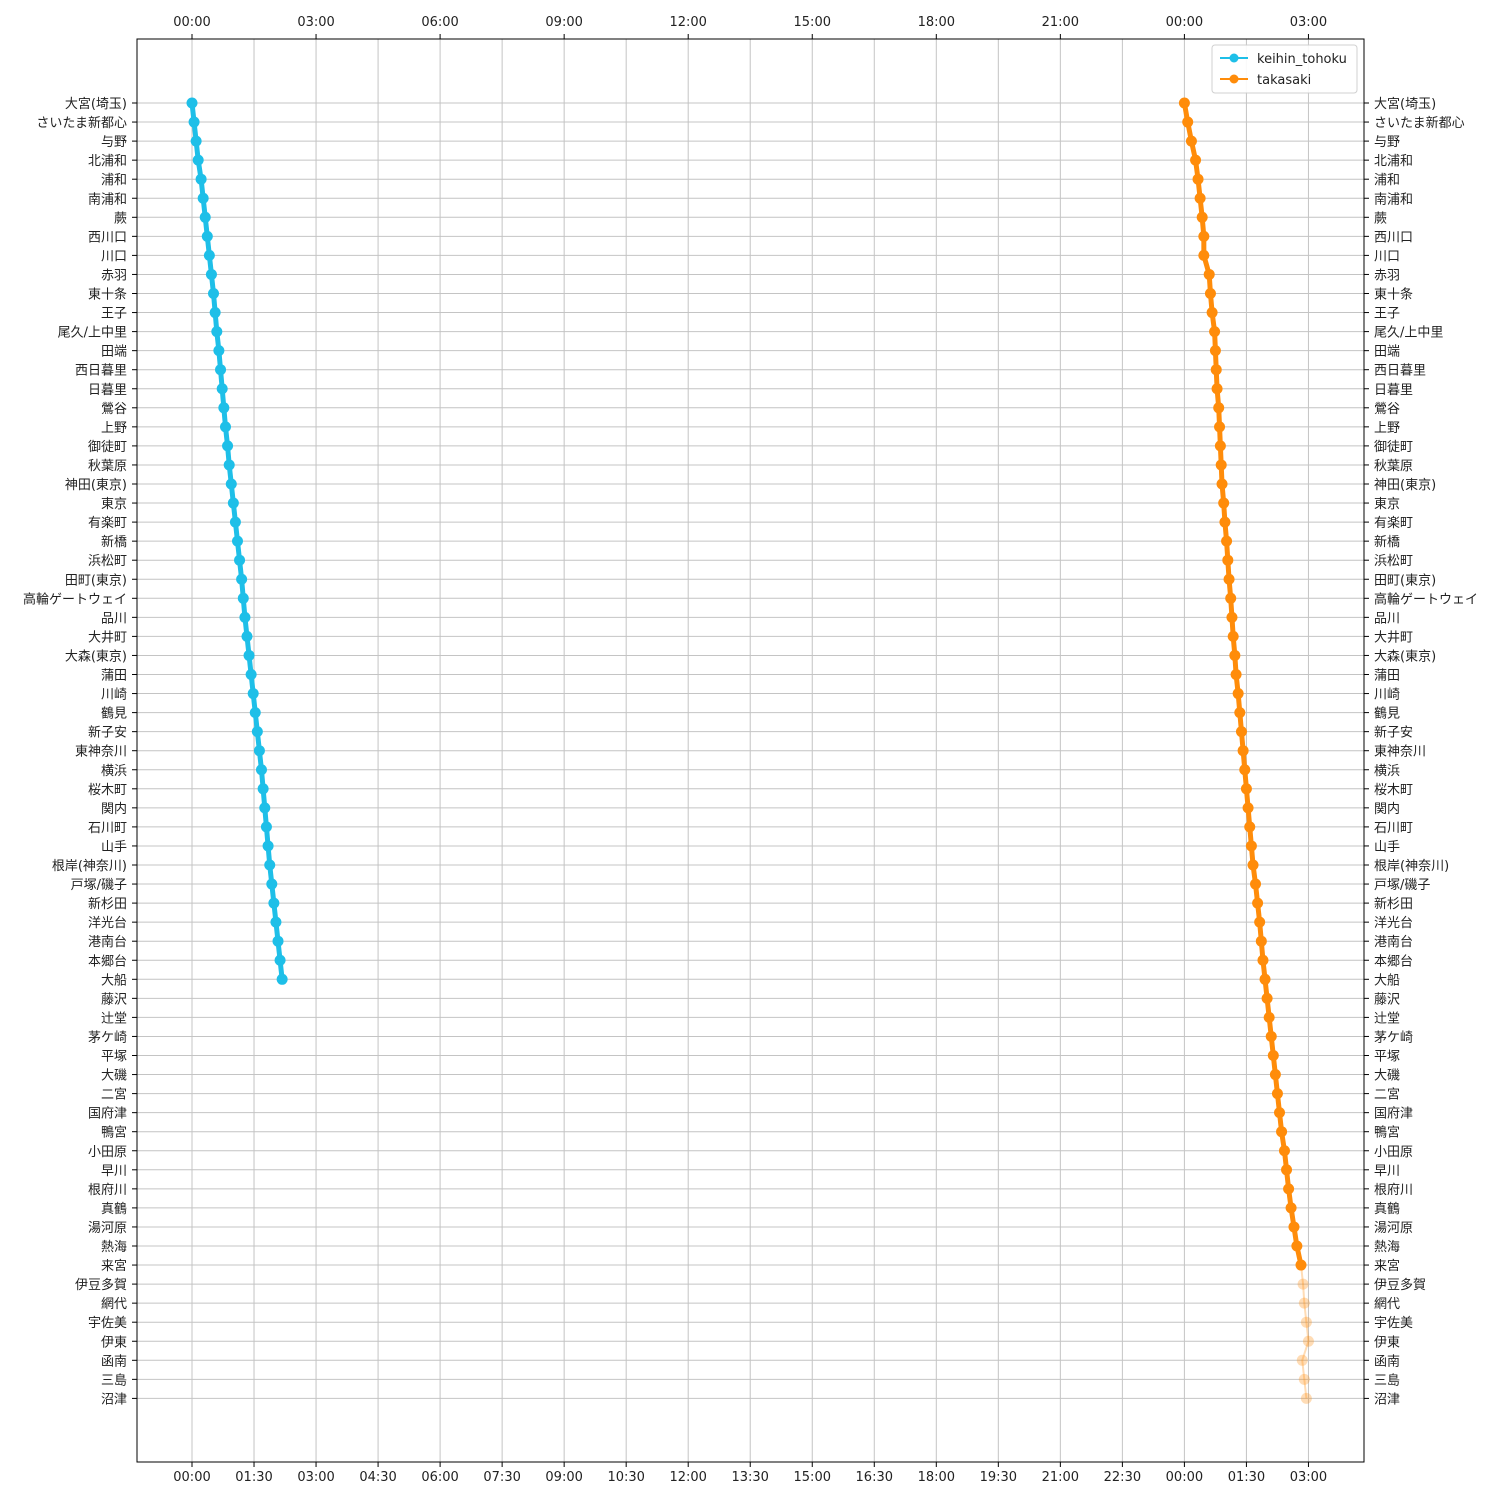 Image resolution: width=1500 pixels, height=1500 pixels. What do you see at coordinates (1387, 256) in the screenshot?
I see `station-label-right: 川口` at bounding box center [1387, 256].